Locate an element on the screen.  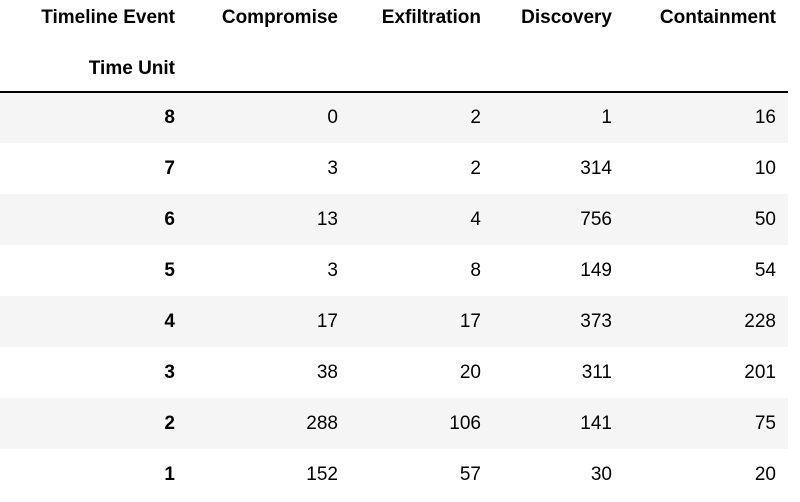
table-cell: 8 is located at coordinates (475, 270).